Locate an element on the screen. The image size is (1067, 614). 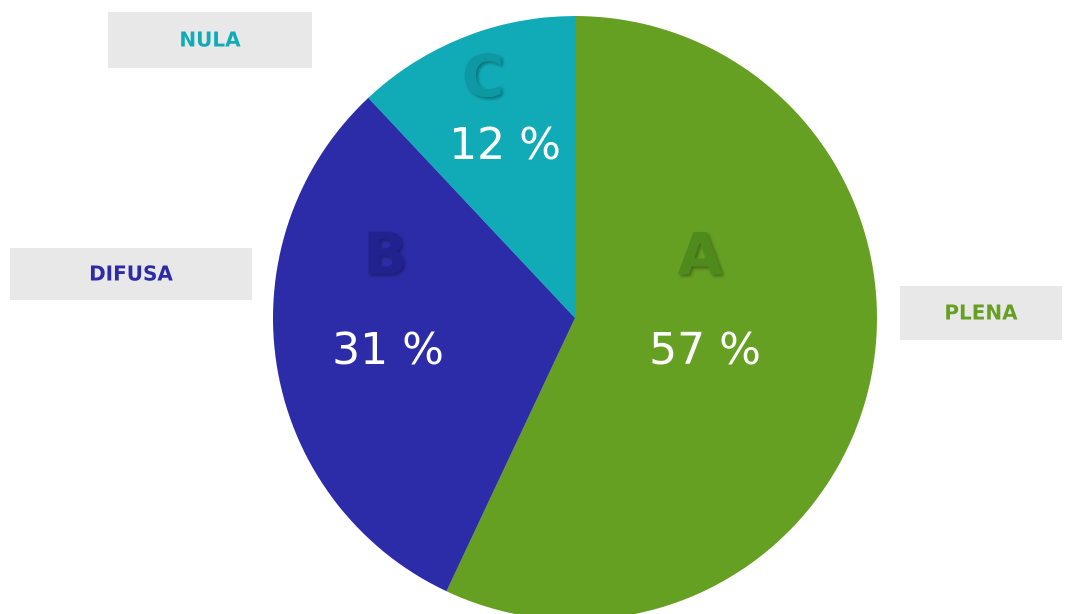
value-label: 31 % is located at coordinates (388, 349).